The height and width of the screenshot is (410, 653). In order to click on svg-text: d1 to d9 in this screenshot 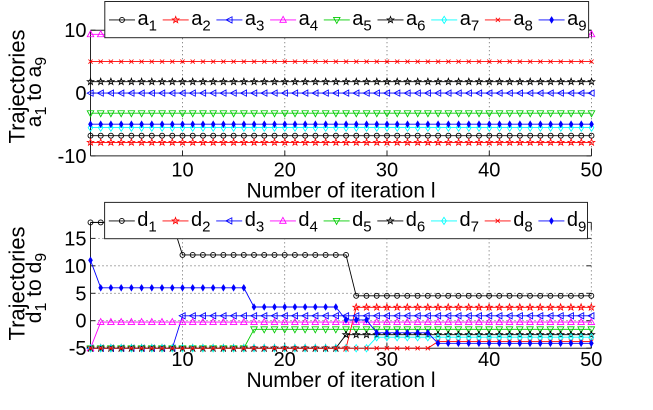, I will do `click(36, 288)`.